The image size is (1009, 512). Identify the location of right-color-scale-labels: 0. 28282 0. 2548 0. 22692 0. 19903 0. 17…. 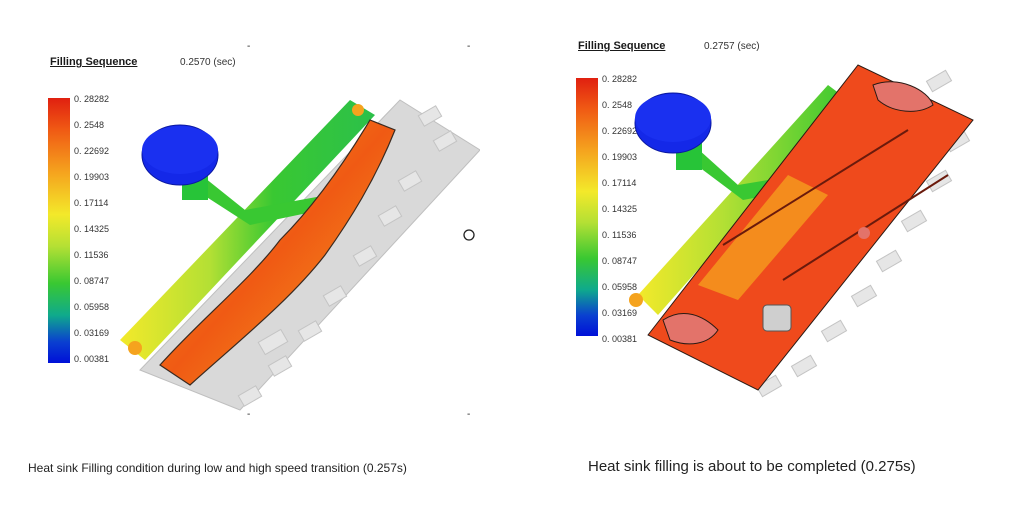
(632, 209).